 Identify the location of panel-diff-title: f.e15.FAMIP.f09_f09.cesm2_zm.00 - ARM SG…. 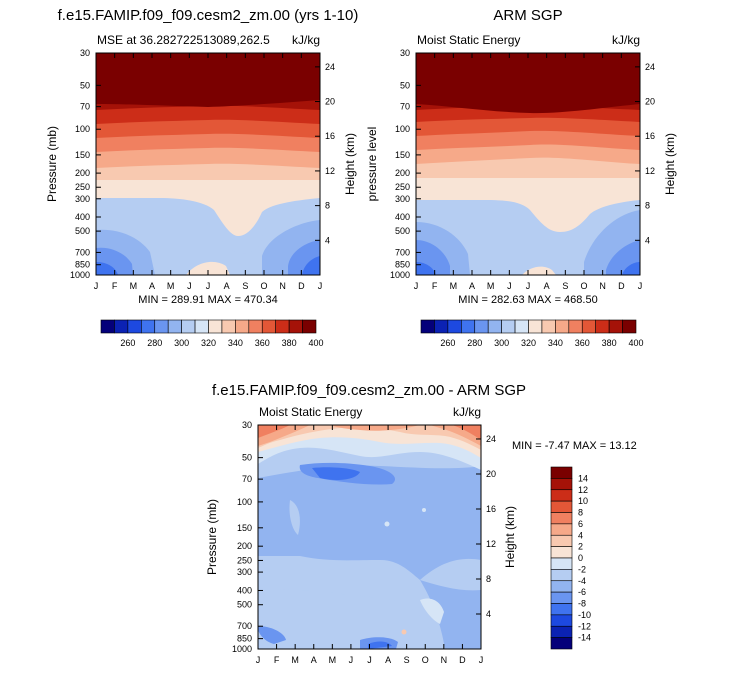
(369, 390).